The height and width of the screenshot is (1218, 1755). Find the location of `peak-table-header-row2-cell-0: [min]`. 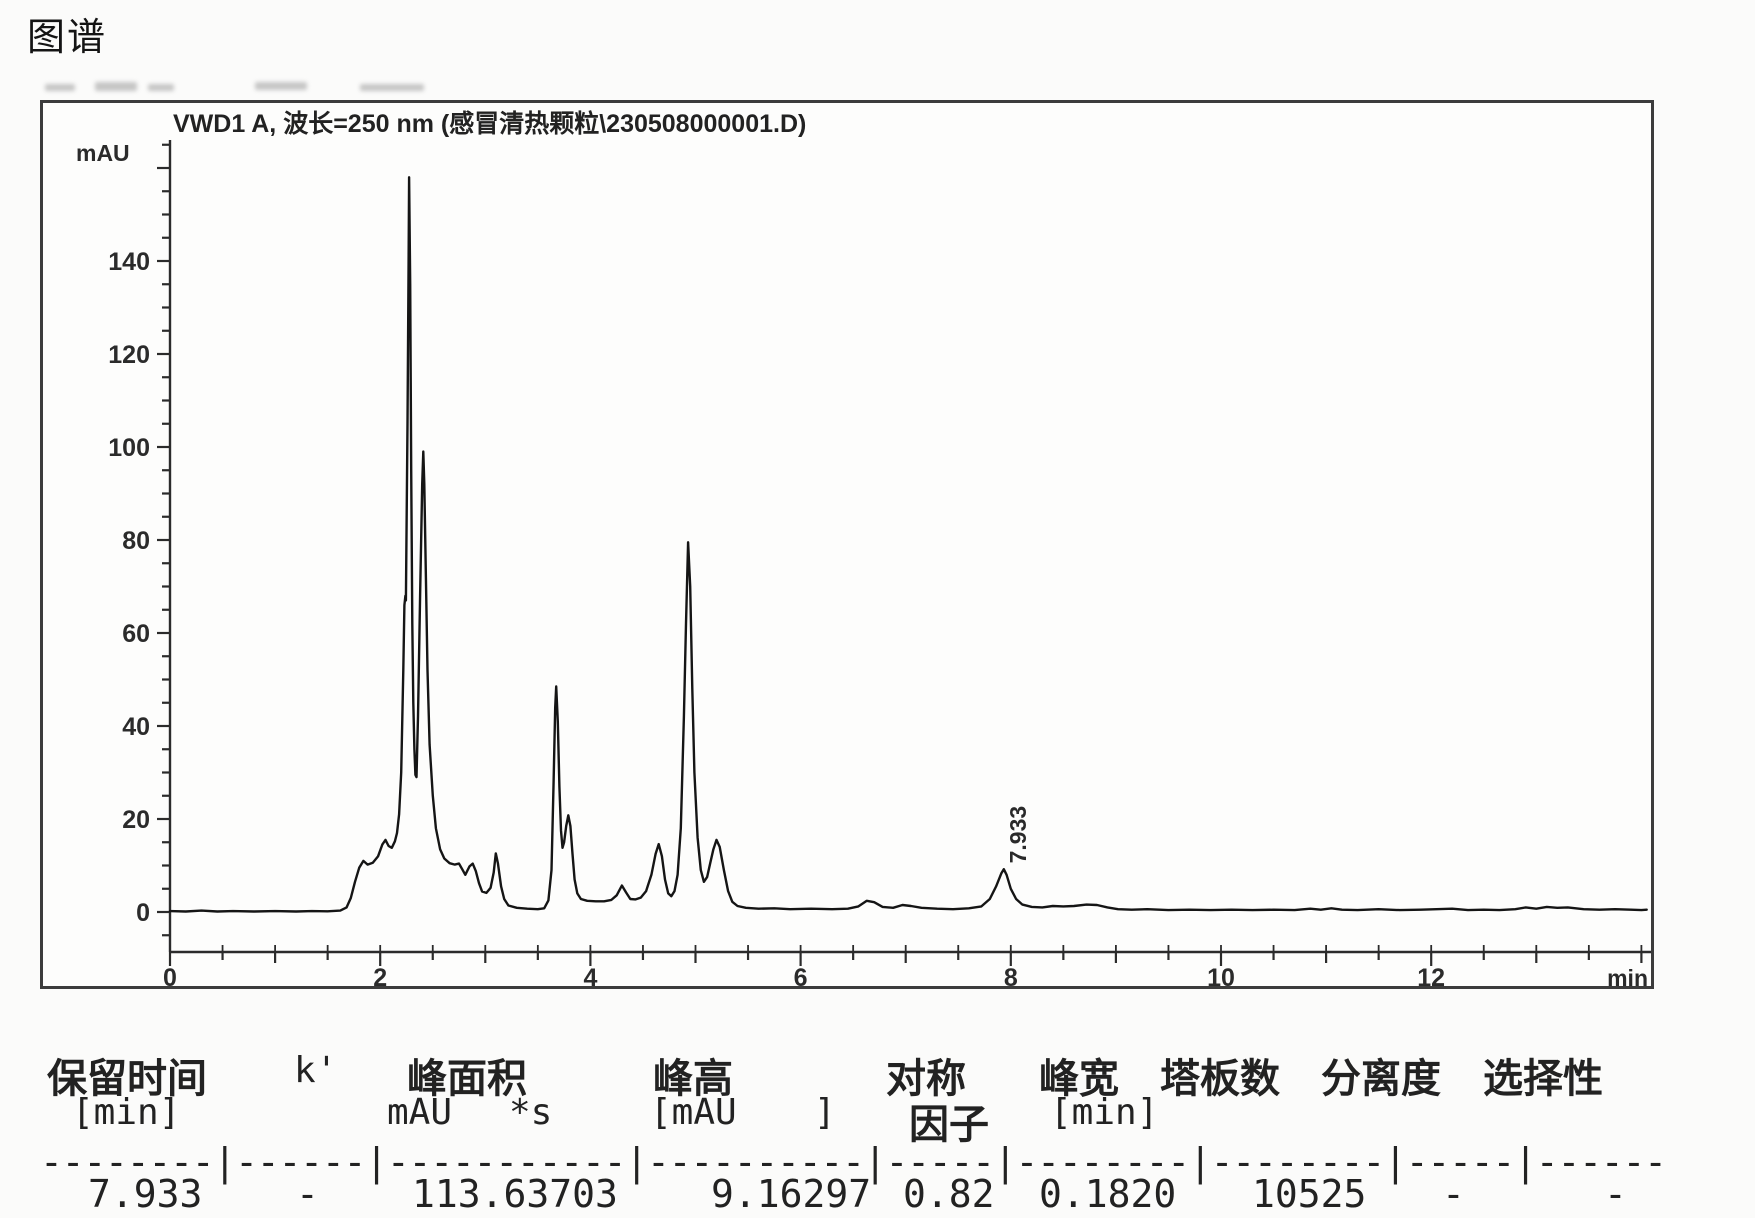

peak-table-header-row2-cell-0: [min] is located at coordinates (126, 1112).